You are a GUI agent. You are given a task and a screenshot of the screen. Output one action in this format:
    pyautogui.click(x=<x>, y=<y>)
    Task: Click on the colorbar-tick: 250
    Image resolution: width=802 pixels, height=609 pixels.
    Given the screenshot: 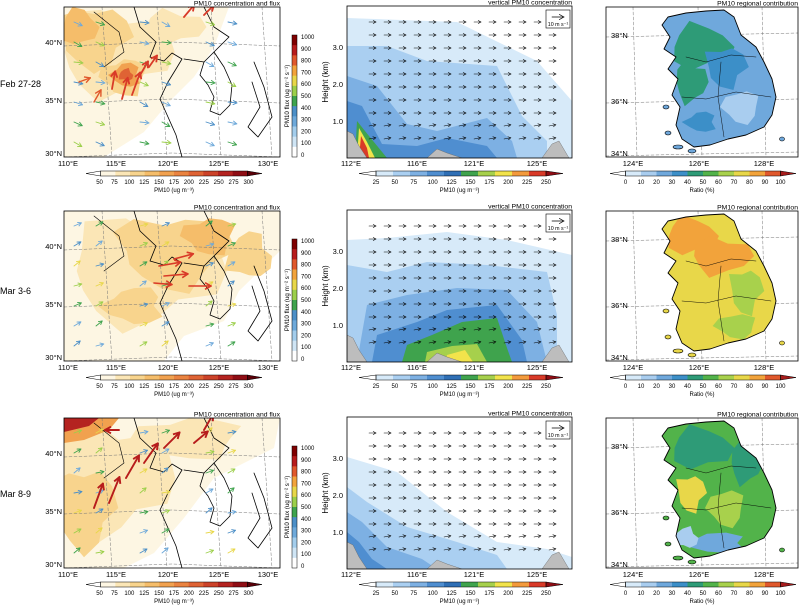 What is the action you would take?
    pyautogui.click(x=546, y=387)
    